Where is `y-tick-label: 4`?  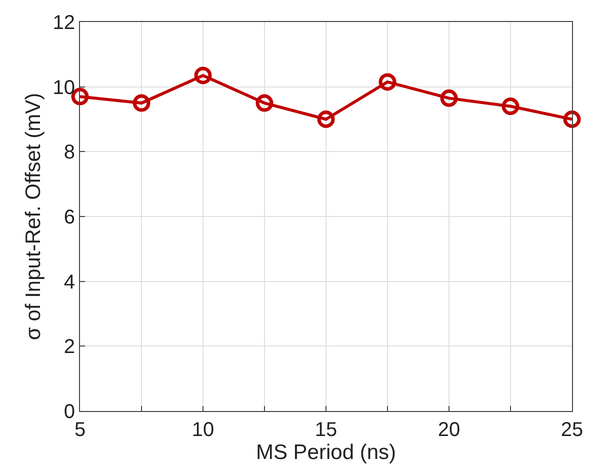 y-tick-label: 4 is located at coordinates (69, 282).